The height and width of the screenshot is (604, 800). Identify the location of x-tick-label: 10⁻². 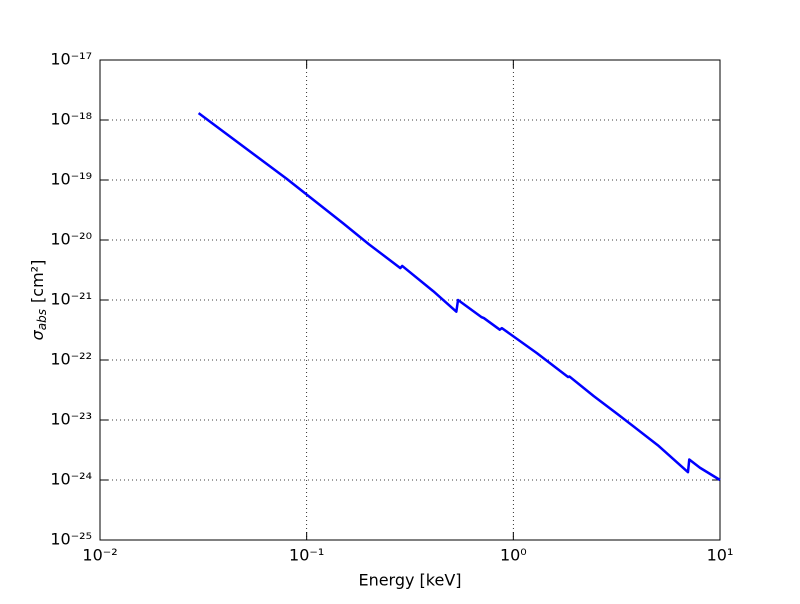
(99, 555).